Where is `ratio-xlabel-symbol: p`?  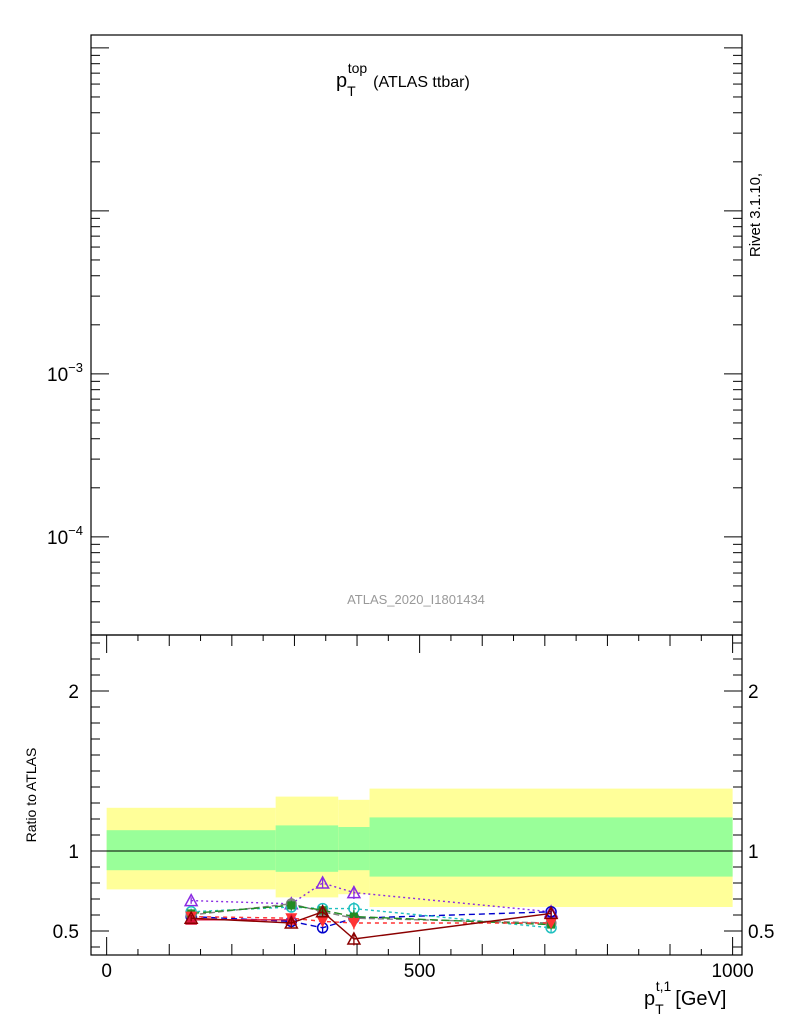
ratio-xlabel-symbol: p is located at coordinates (649, 999).